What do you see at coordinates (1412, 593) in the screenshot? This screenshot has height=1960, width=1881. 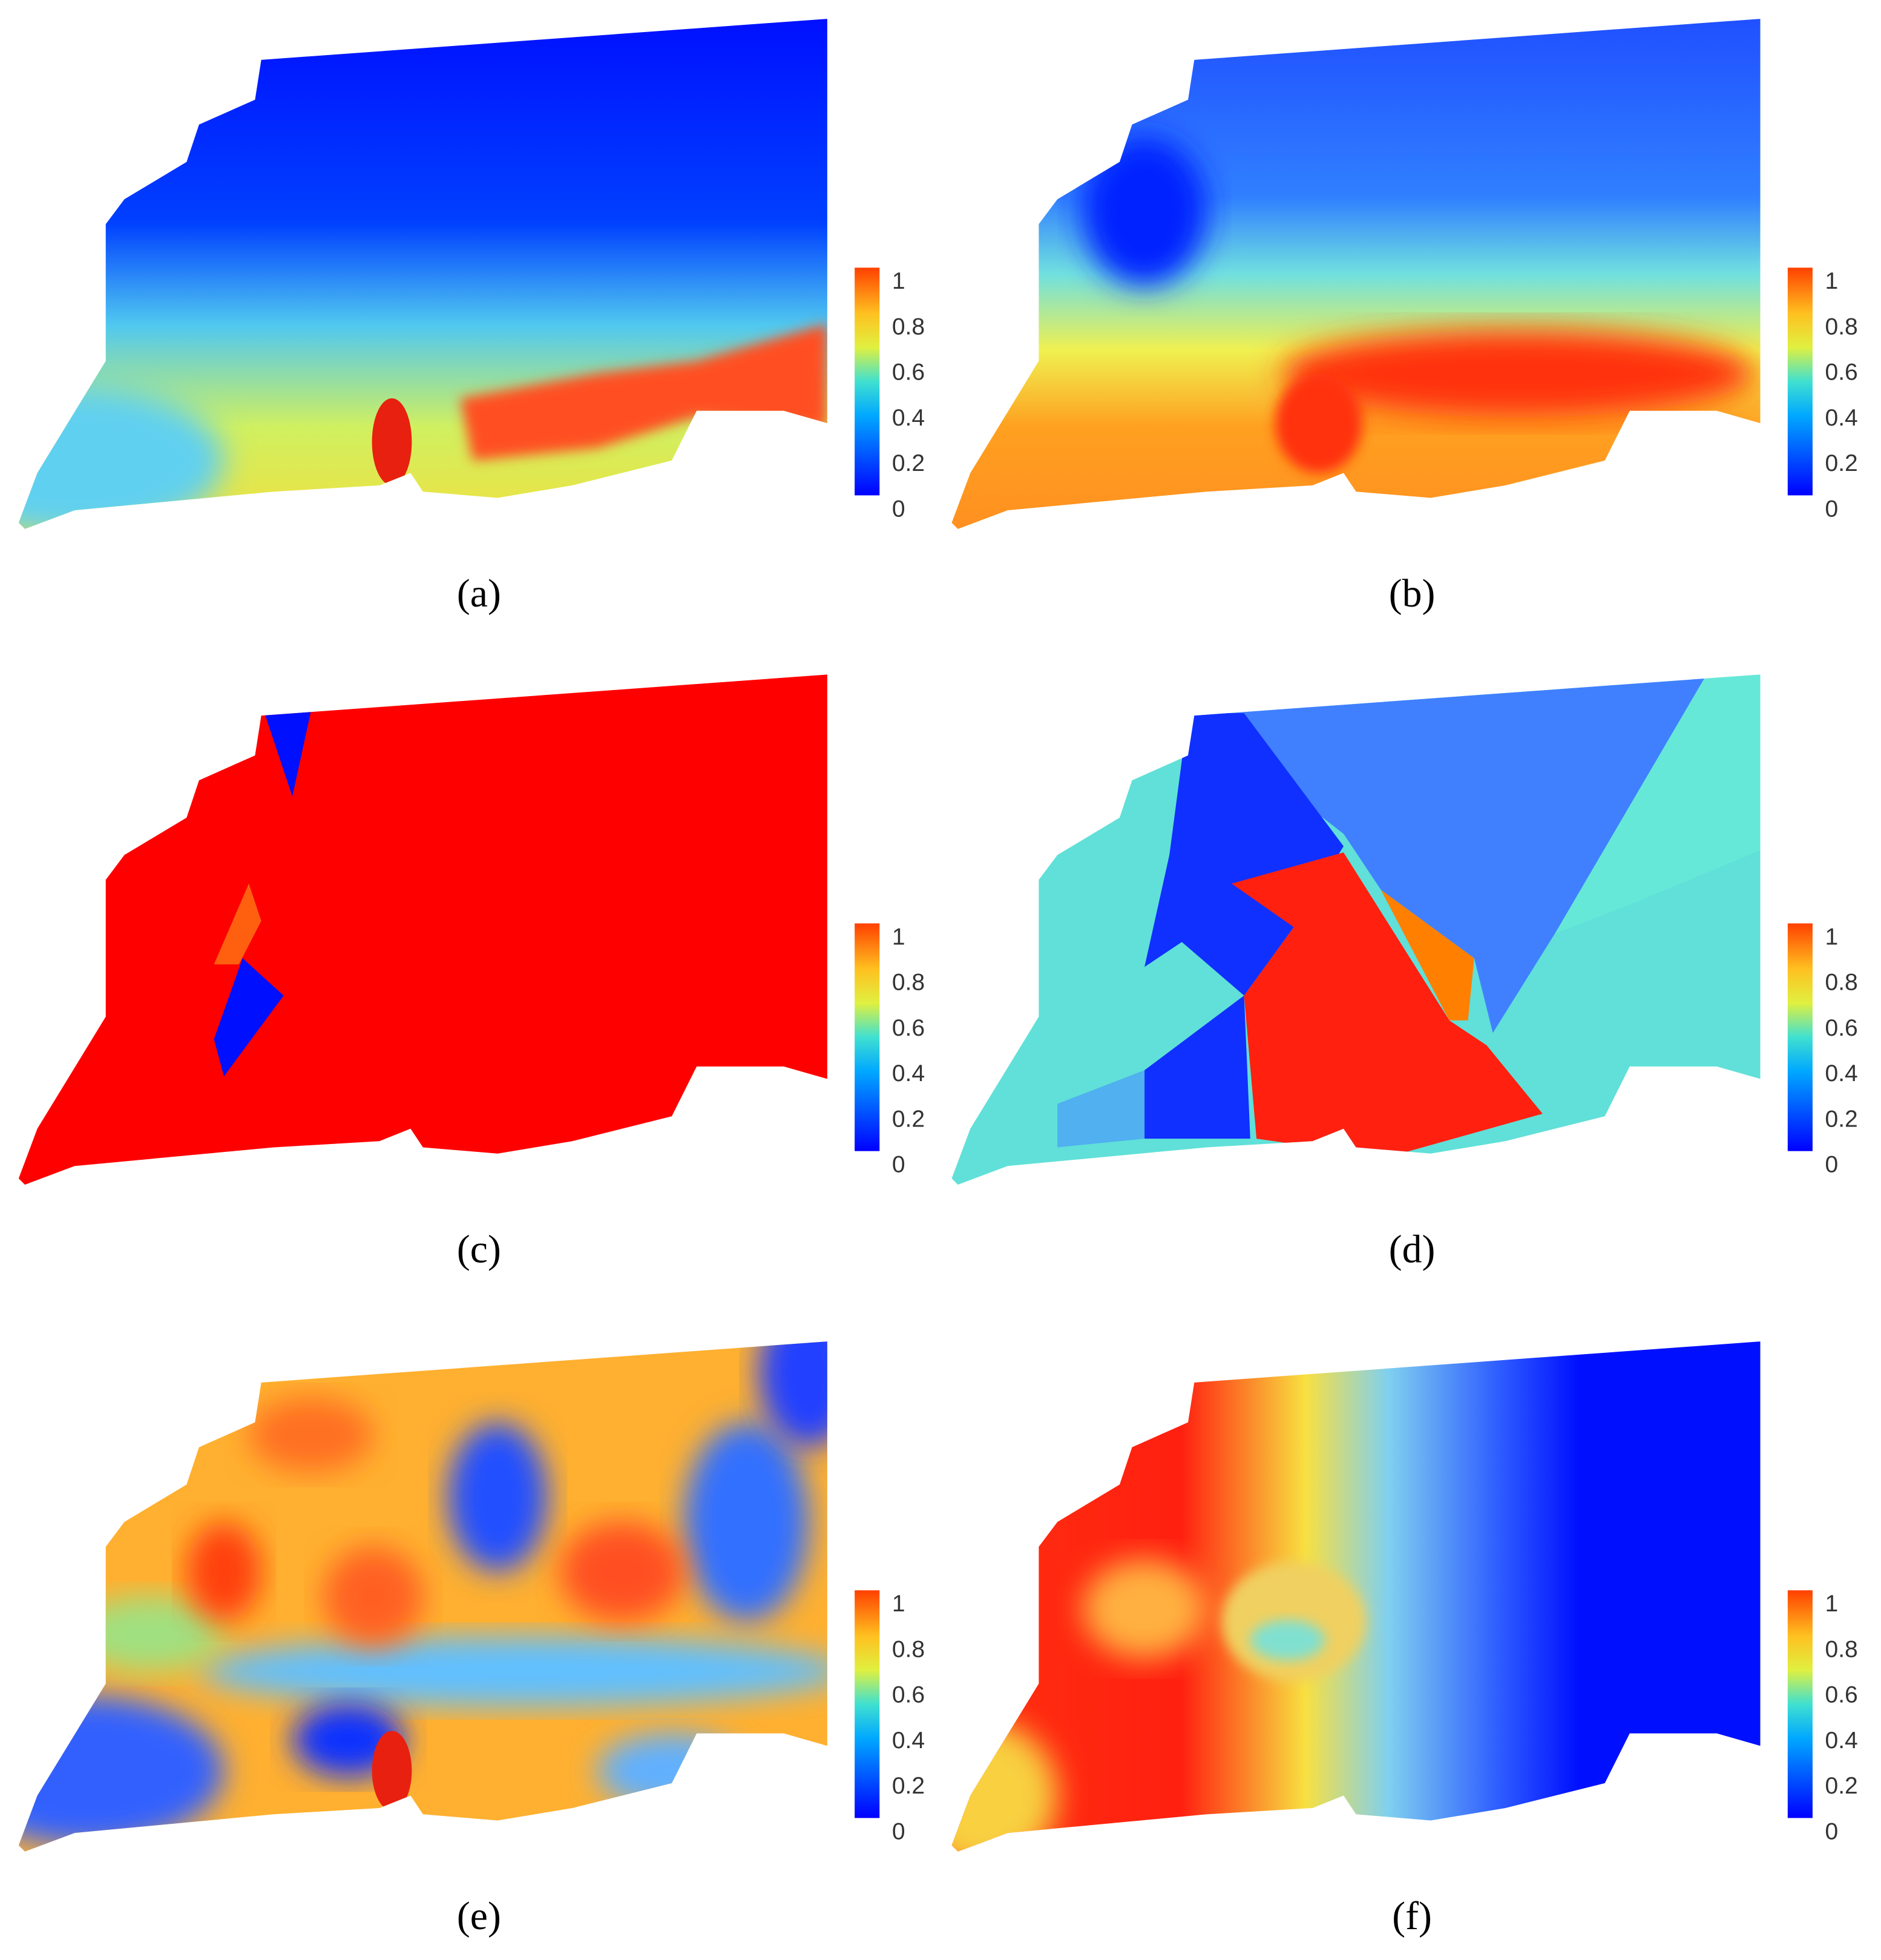 I see `panel-label: (b)` at bounding box center [1412, 593].